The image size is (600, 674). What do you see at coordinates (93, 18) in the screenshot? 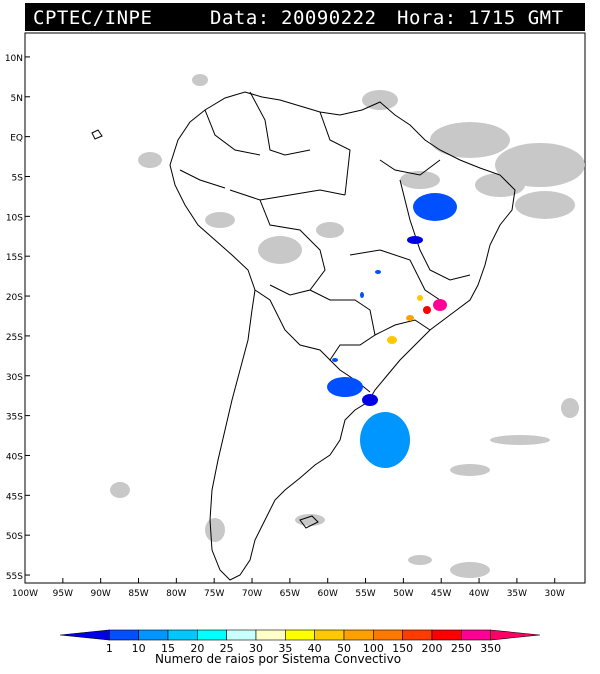
I see `source-title: CPTEC/INPE` at bounding box center [93, 18].